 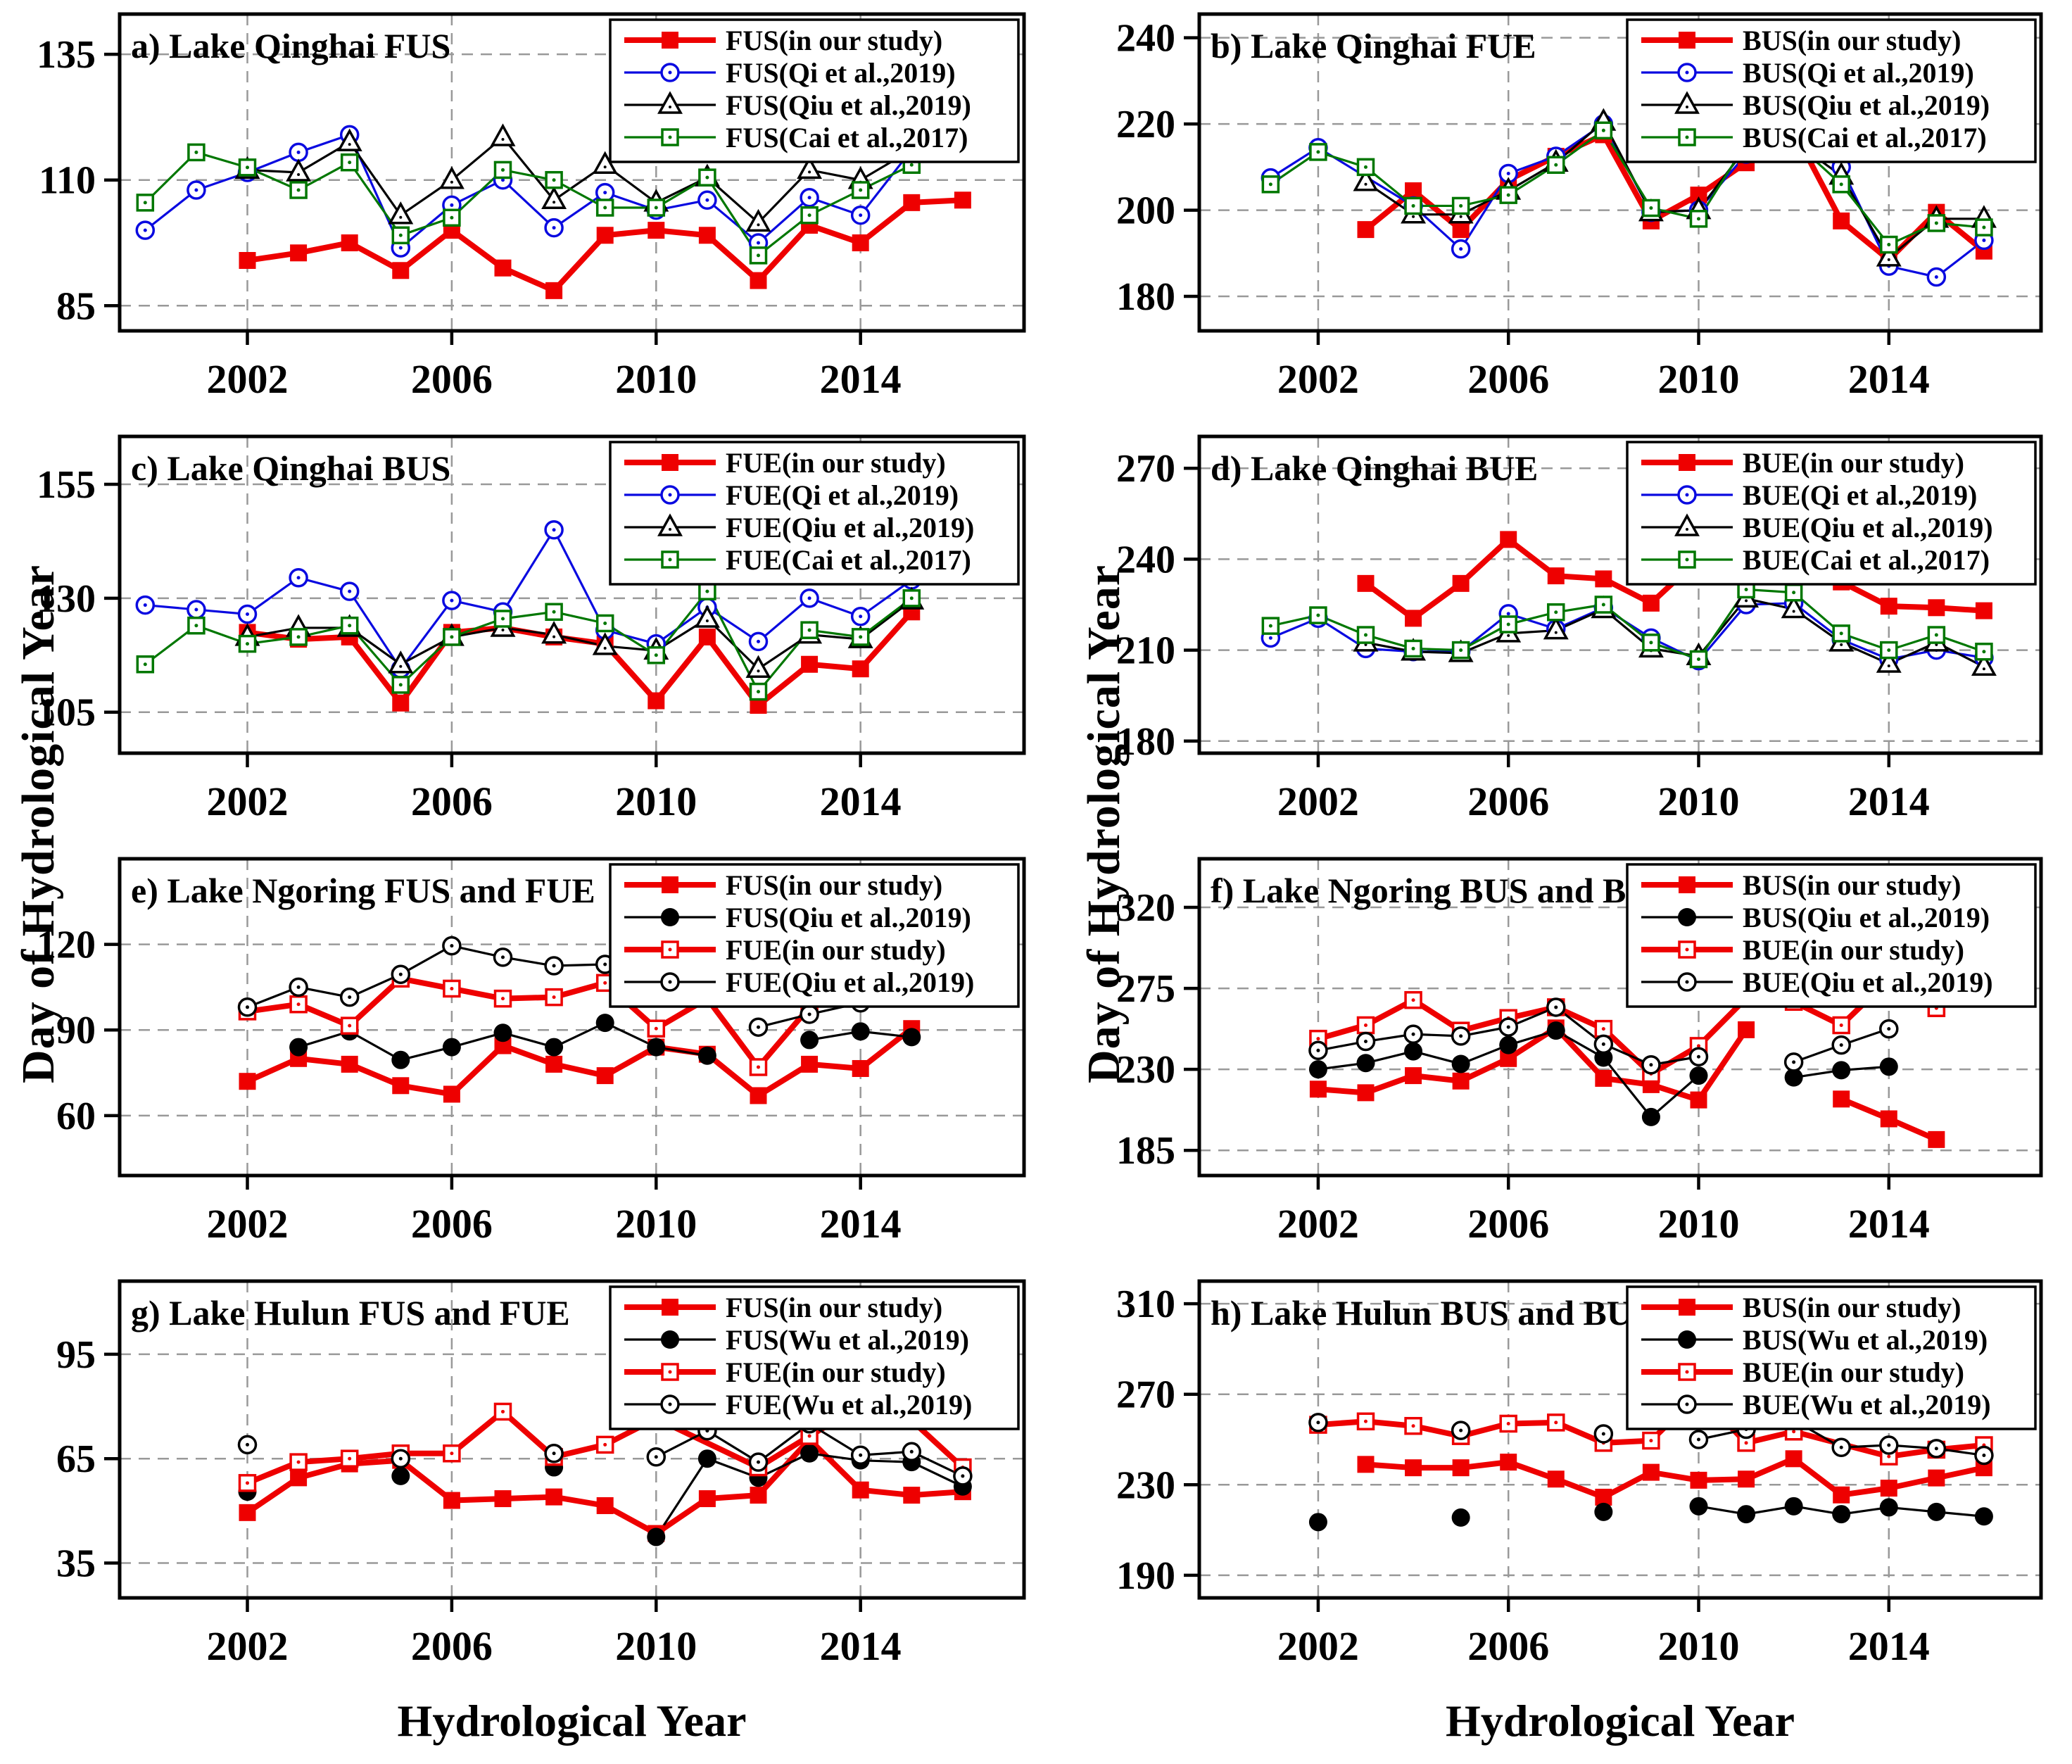 What do you see at coordinates (76, 1355) in the screenshot?
I see `svg-text: 95` at bounding box center [76, 1355].